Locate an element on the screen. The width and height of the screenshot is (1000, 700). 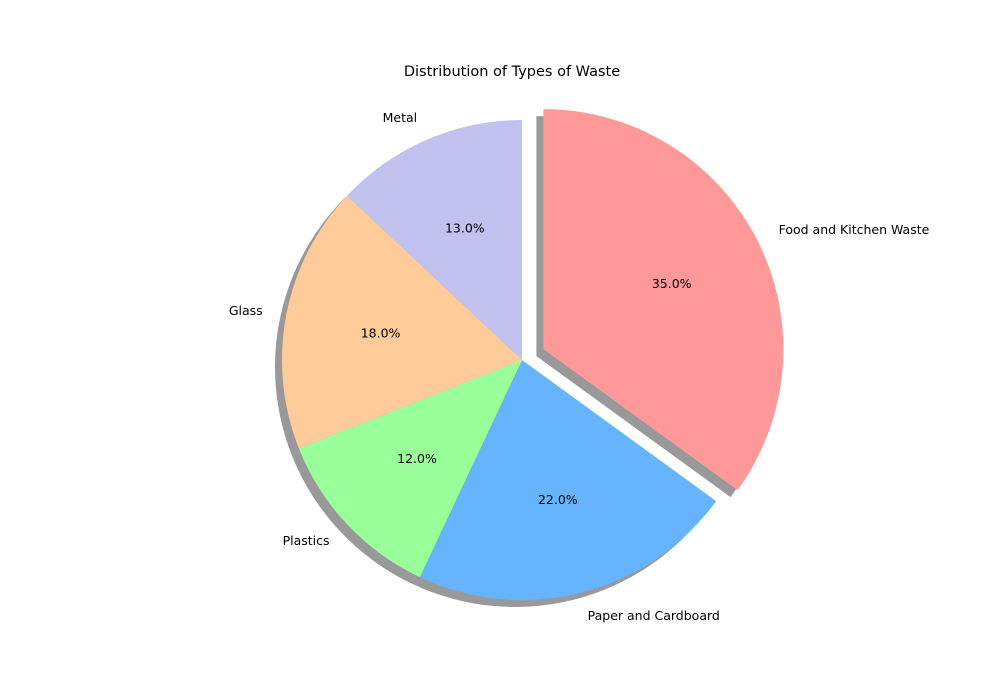
percent-label-plastics: 12.0% is located at coordinates (417, 458).